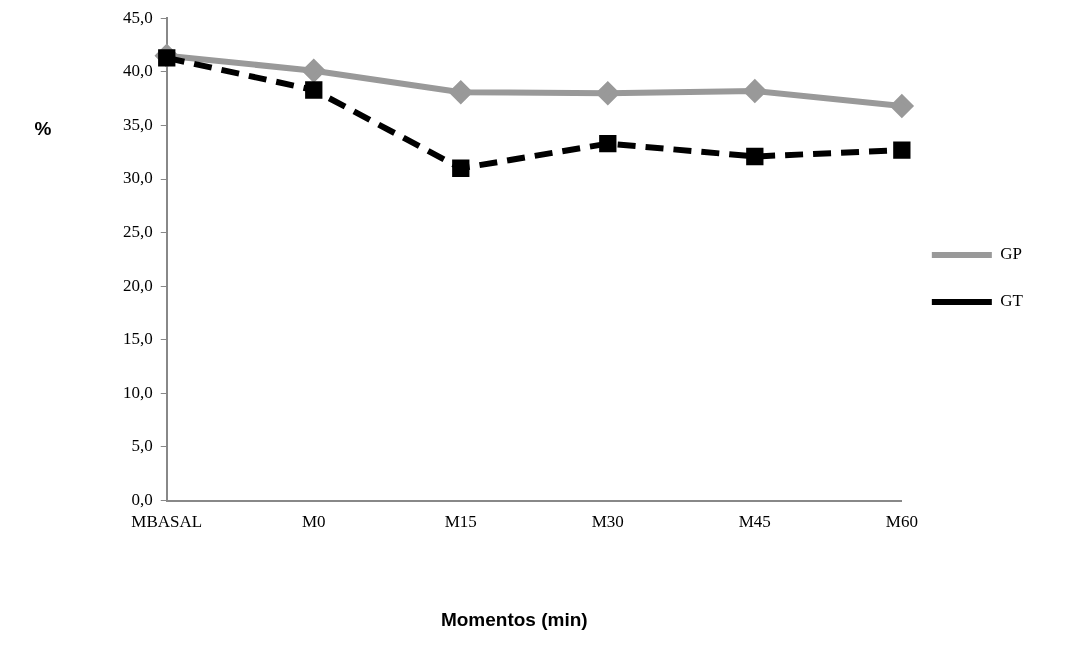 The width and height of the screenshot is (1073, 659). What do you see at coordinates (138, 339) in the screenshot?
I see `y-tick-label: 15,0` at bounding box center [138, 339].